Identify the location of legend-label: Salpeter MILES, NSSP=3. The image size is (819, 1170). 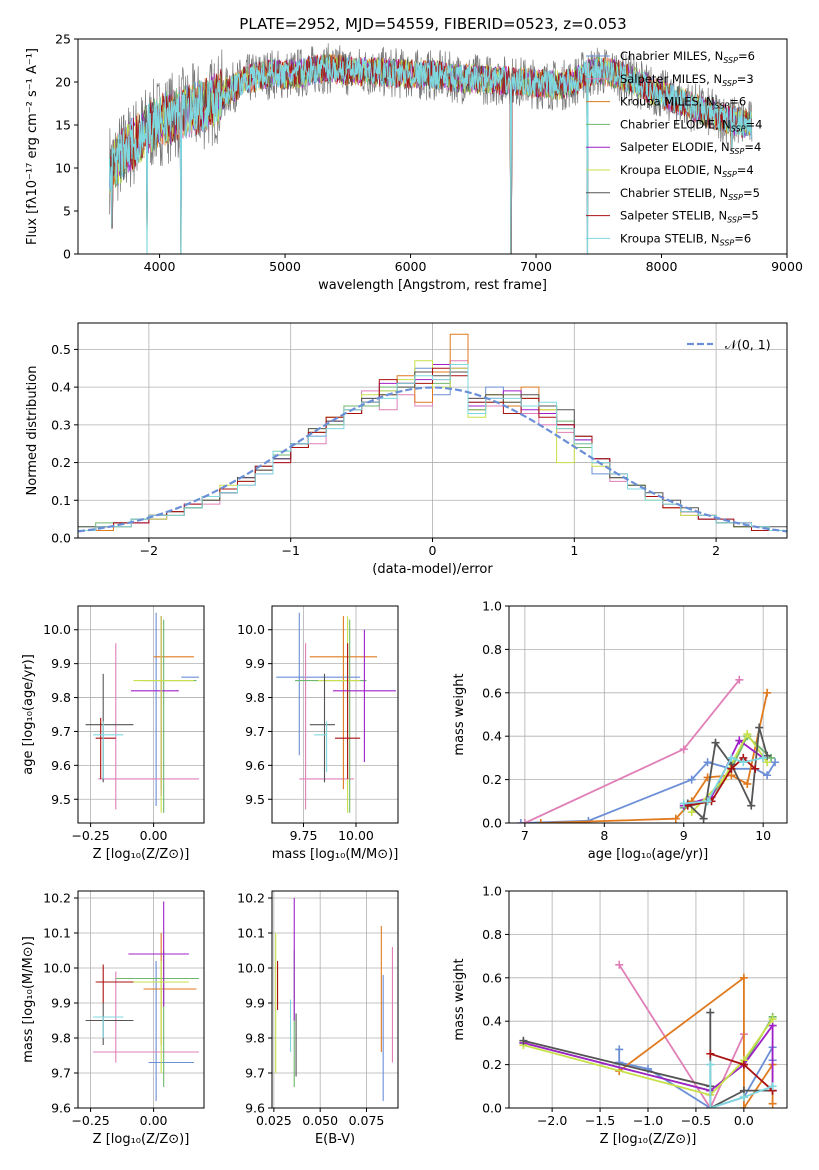
(687, 80).